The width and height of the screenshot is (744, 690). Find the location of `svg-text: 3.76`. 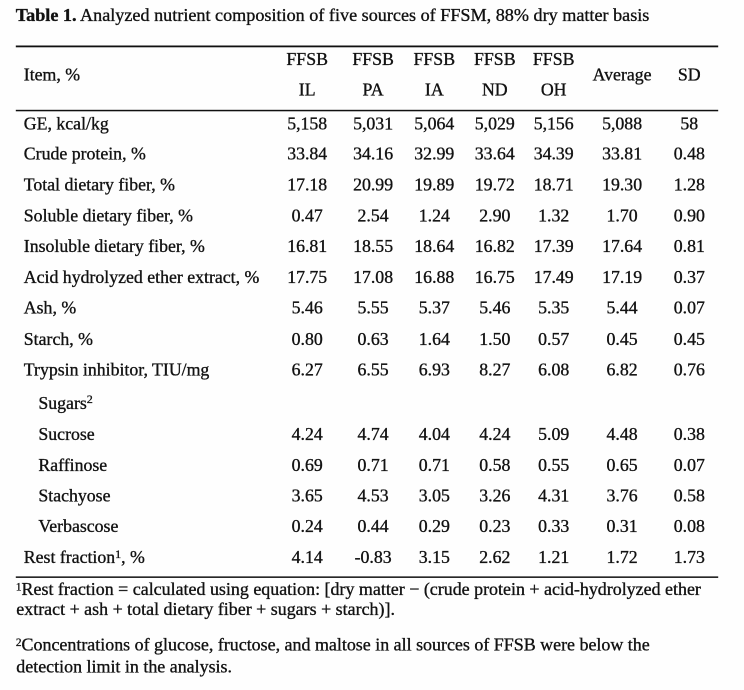

svg-text: 3.76 is located at coordinates (622, 496).